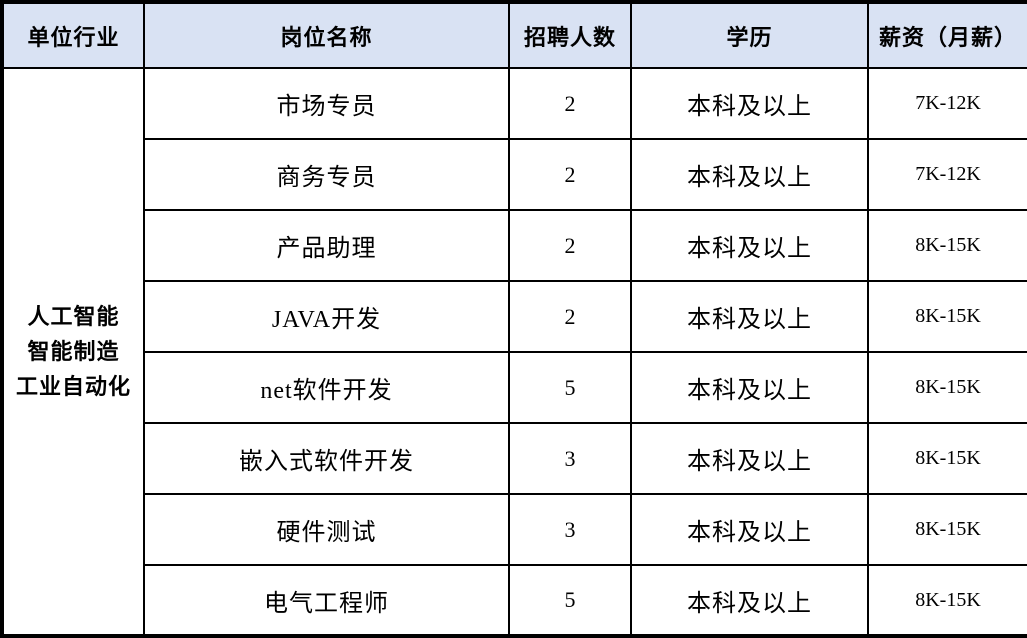  Describe the element at coordinates (326, 387) in the screenshot. I see `position-cell: net软件开发` at that location.